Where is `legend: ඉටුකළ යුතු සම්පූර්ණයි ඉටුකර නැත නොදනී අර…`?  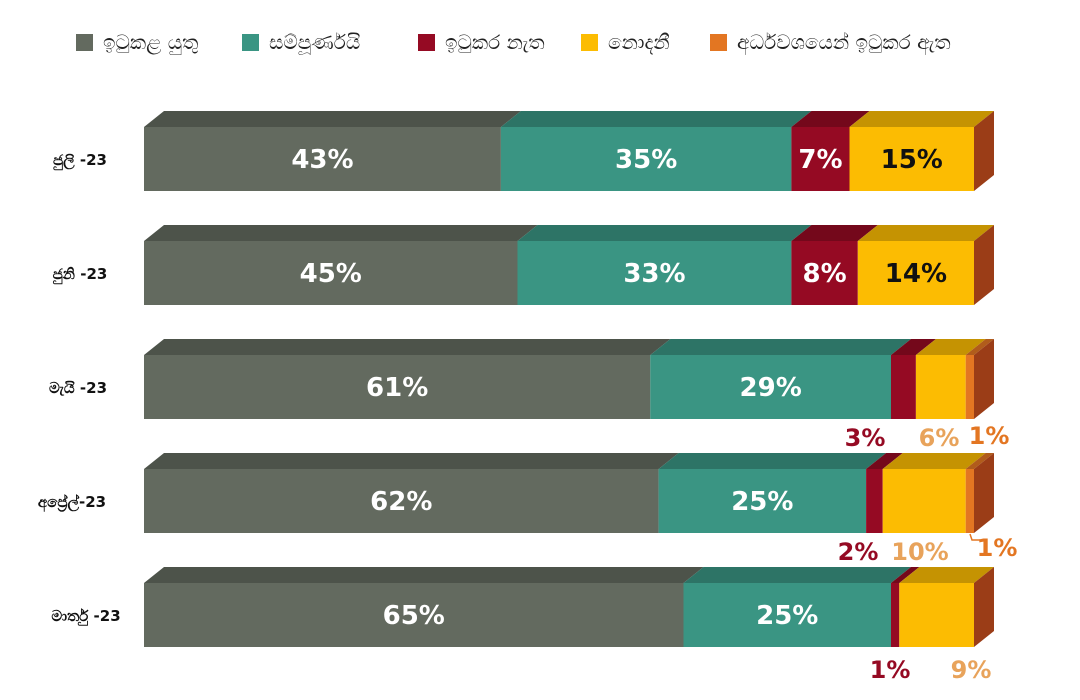 legend: ඉටුකළ යුතු සම්පූර්ණයි ඉටුකර නැත නොදනී අර… is located at coordinates (540, 42).